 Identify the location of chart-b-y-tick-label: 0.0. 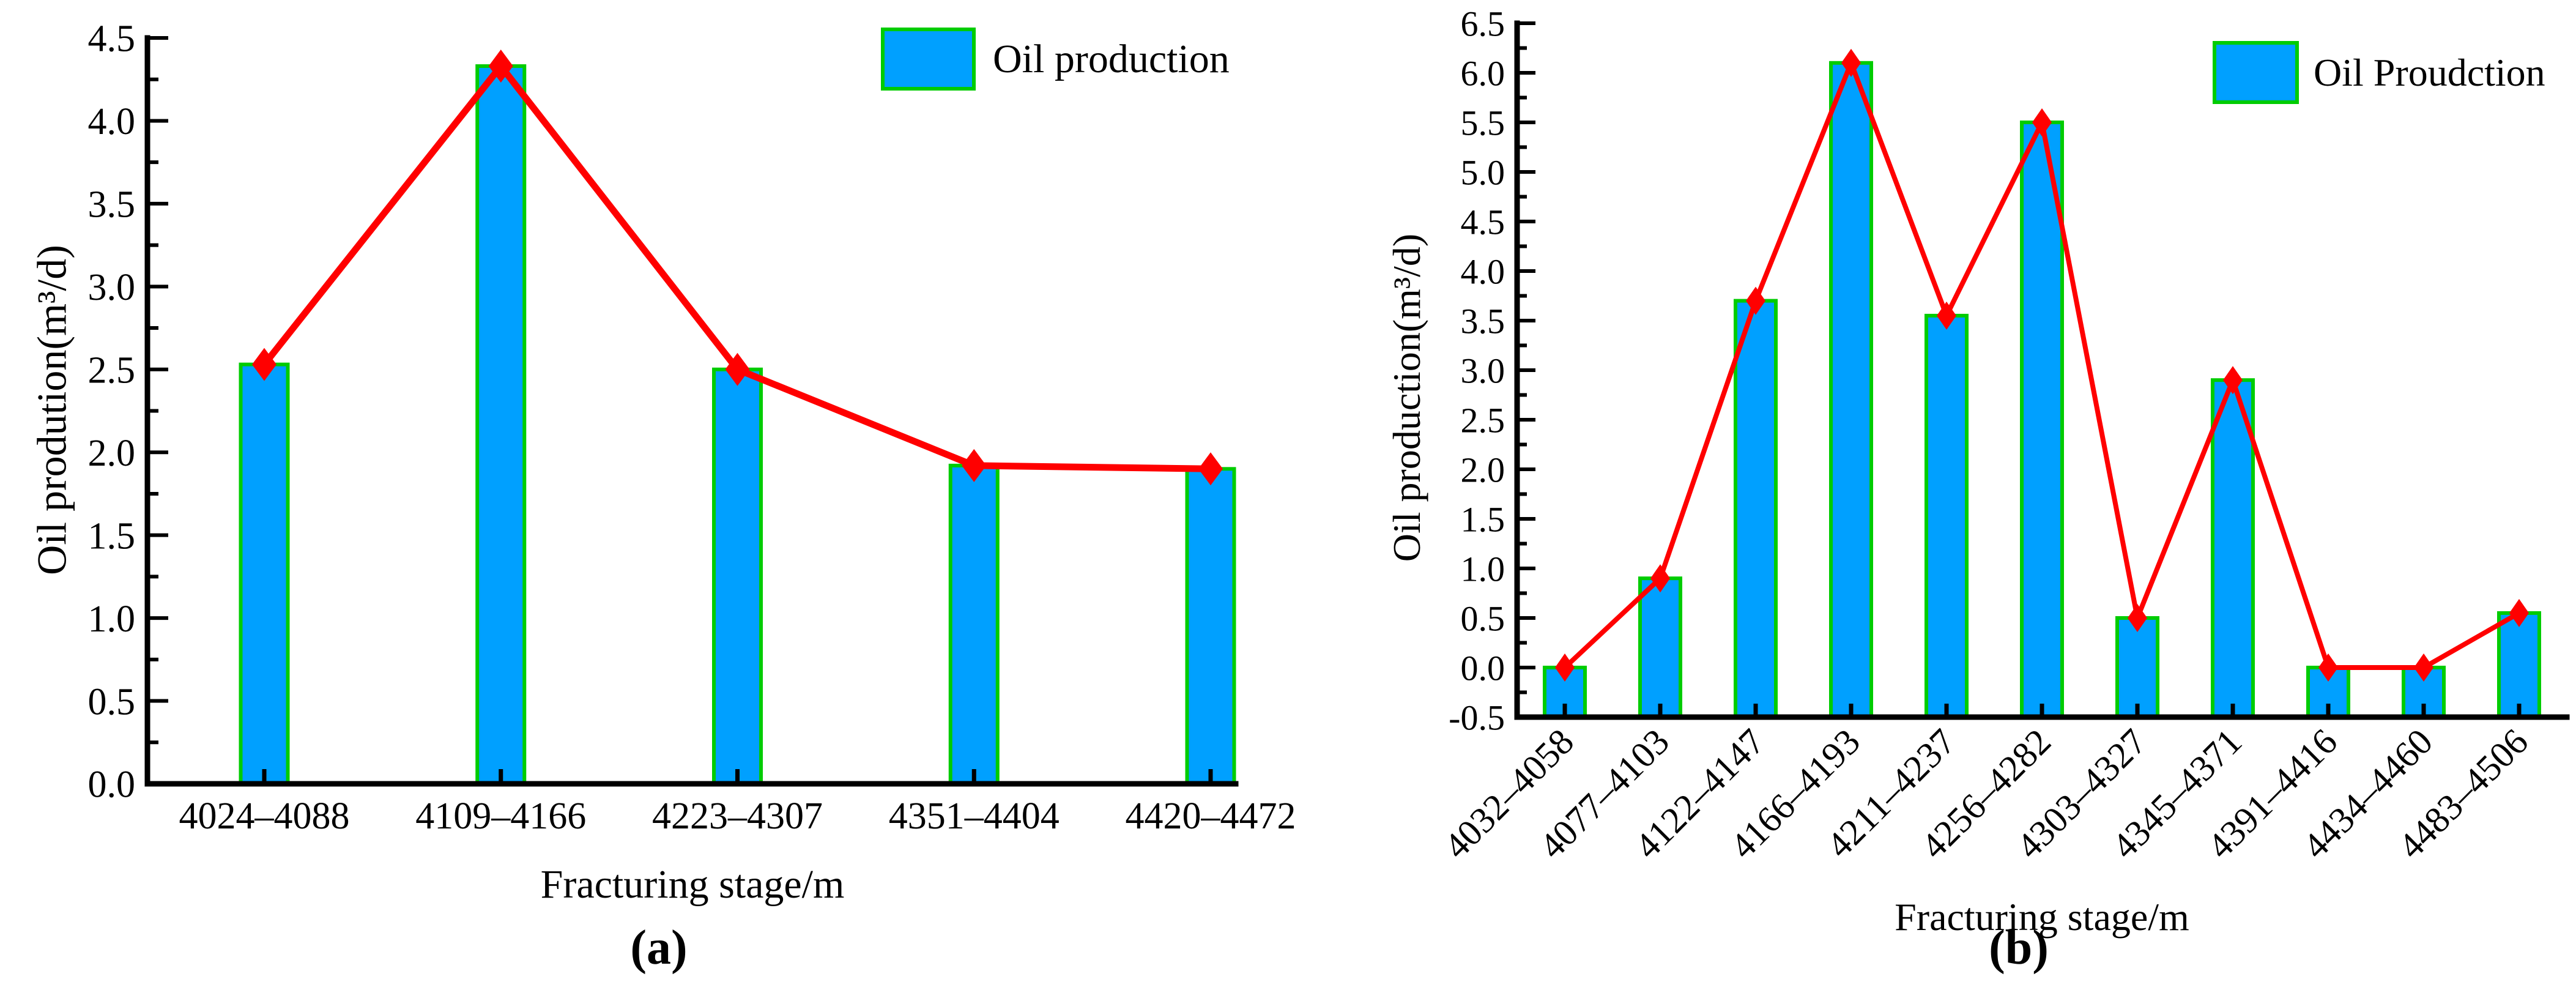
(1483, 668).